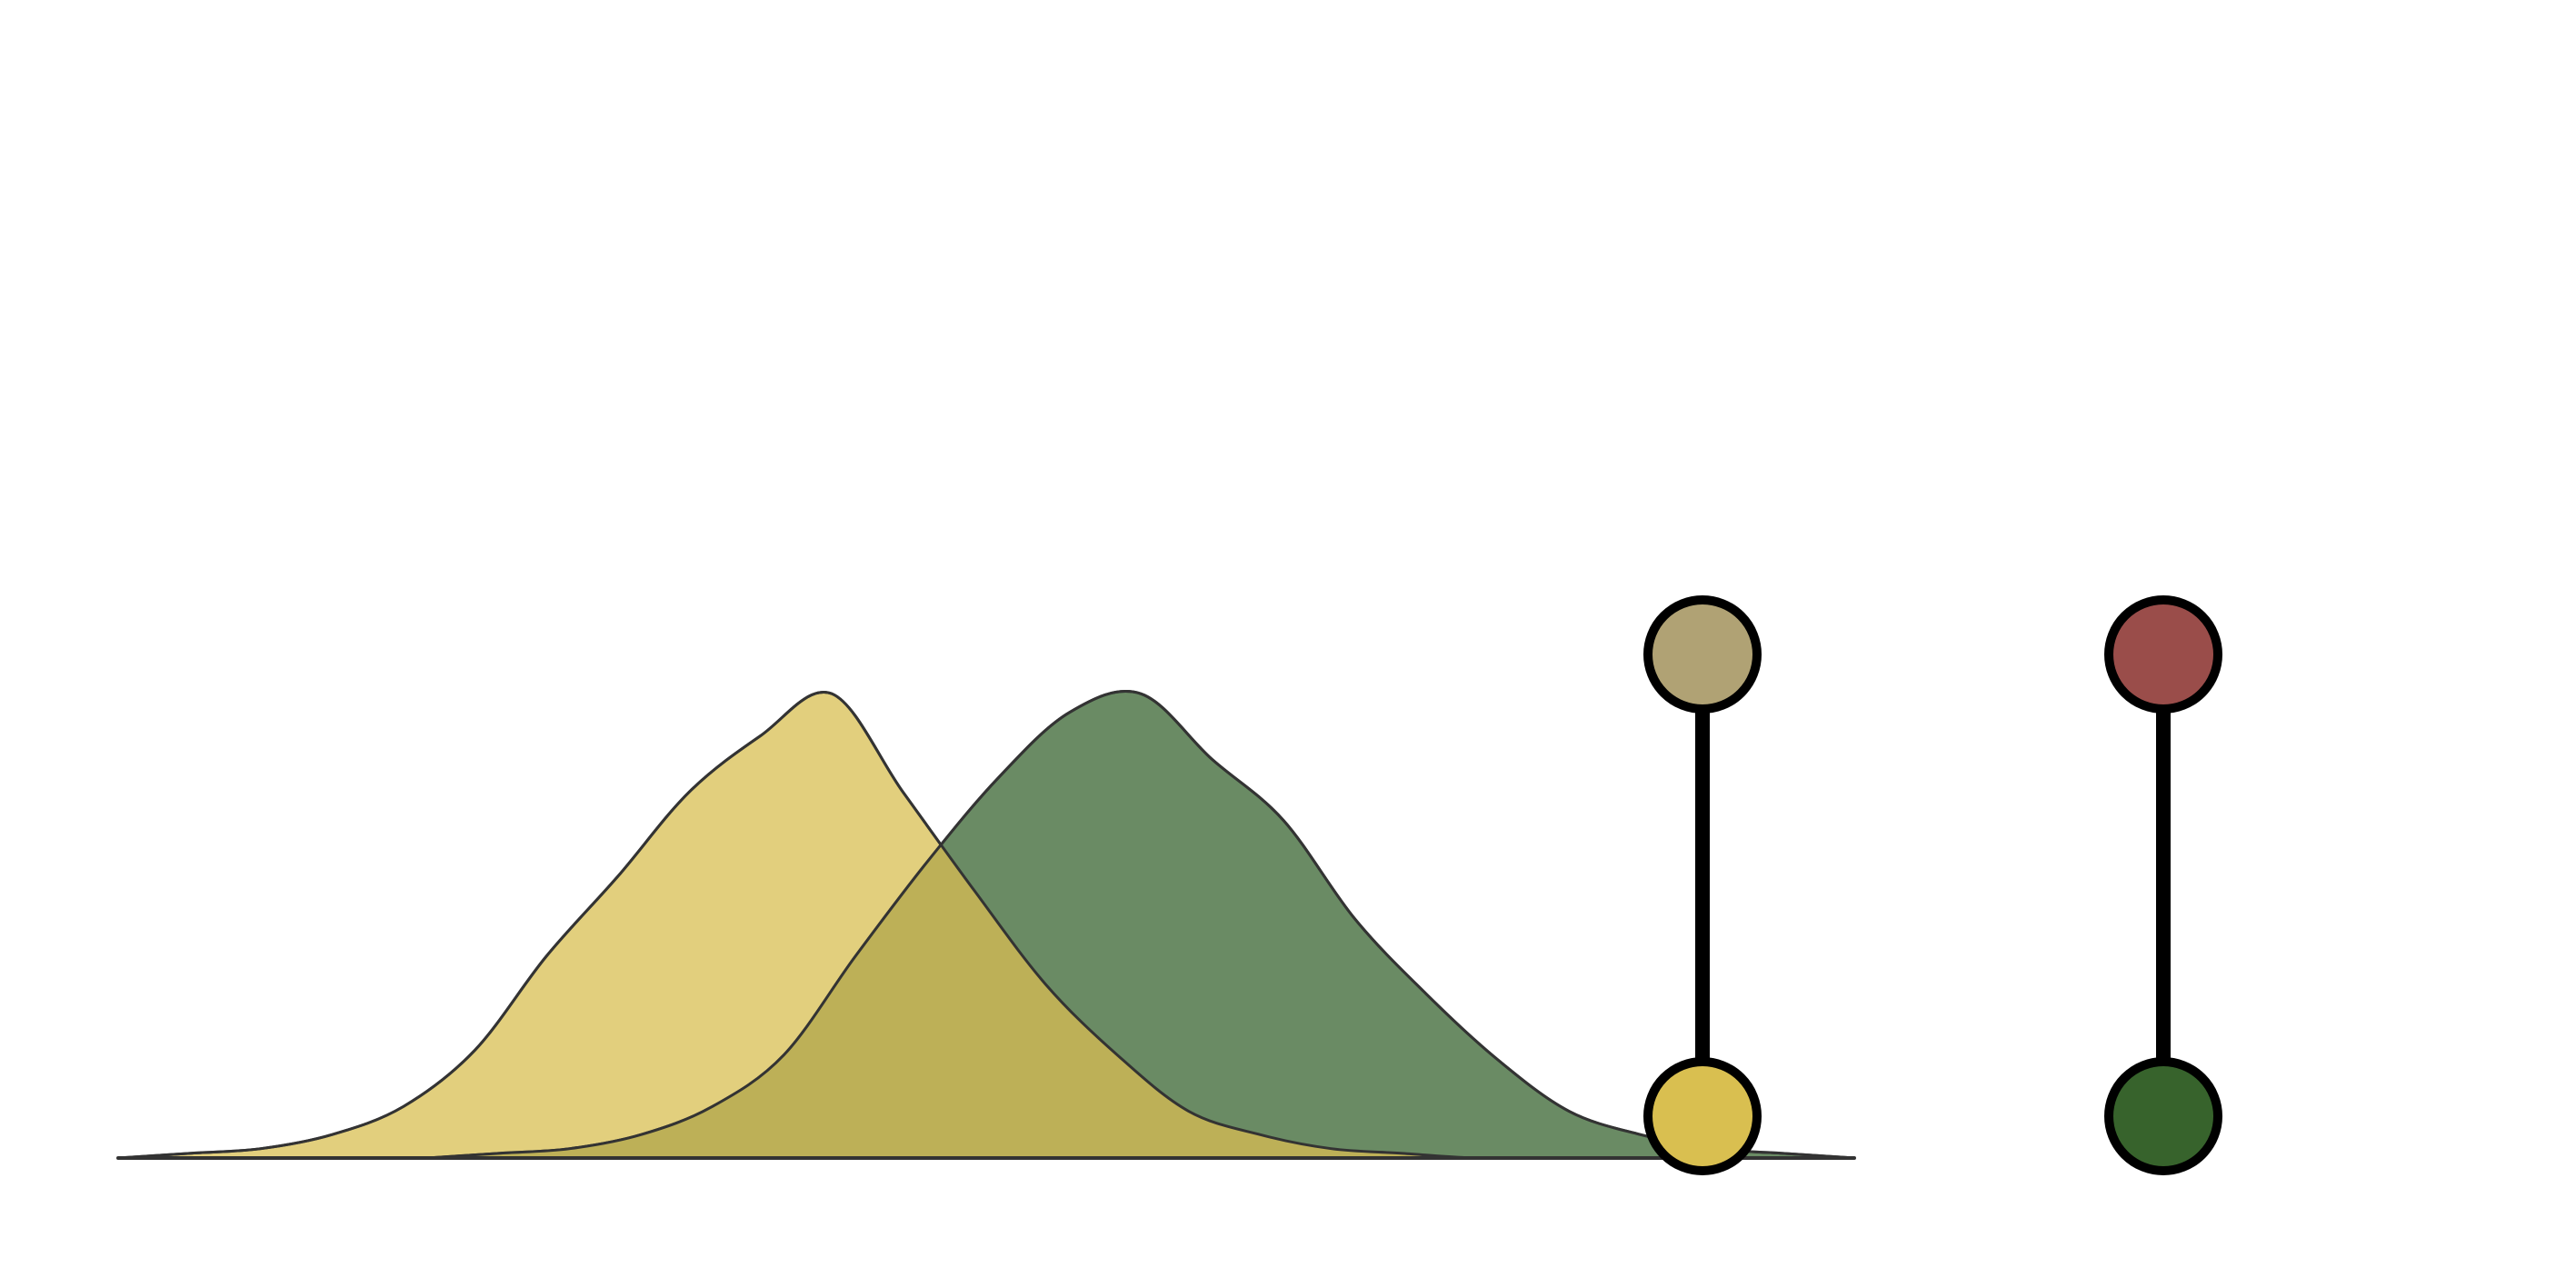 The height and width of the screenshot is (1288, 2576). What do you see at coordinates (1933, 885) in the screenshot?
I see `marker-pairs` at bounding box center [1933, 885].